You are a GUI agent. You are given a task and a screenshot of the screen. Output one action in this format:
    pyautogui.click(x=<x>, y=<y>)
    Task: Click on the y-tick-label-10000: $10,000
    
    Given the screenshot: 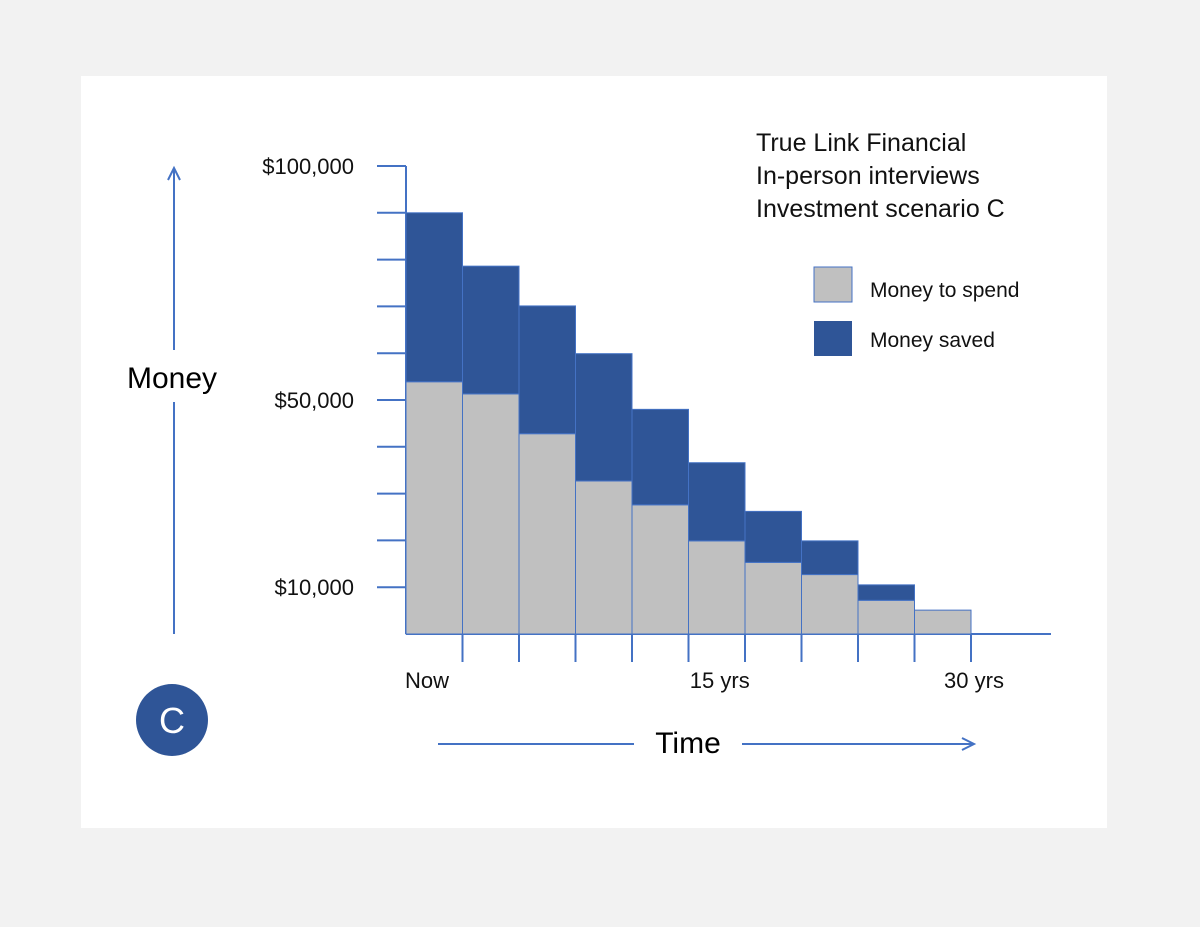 What is the action you would take?
    pyautogui.click(x=314, y=587)
    